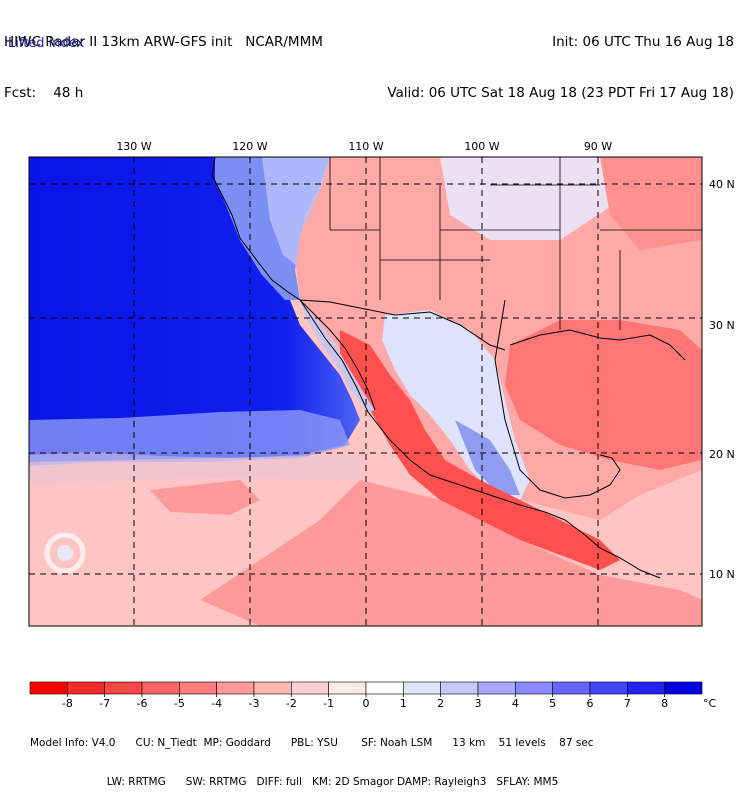  Describe the element at coordinates (44, 93) in the screenshot. I see `forecast-hour: Fcst: 48 h` at that location.